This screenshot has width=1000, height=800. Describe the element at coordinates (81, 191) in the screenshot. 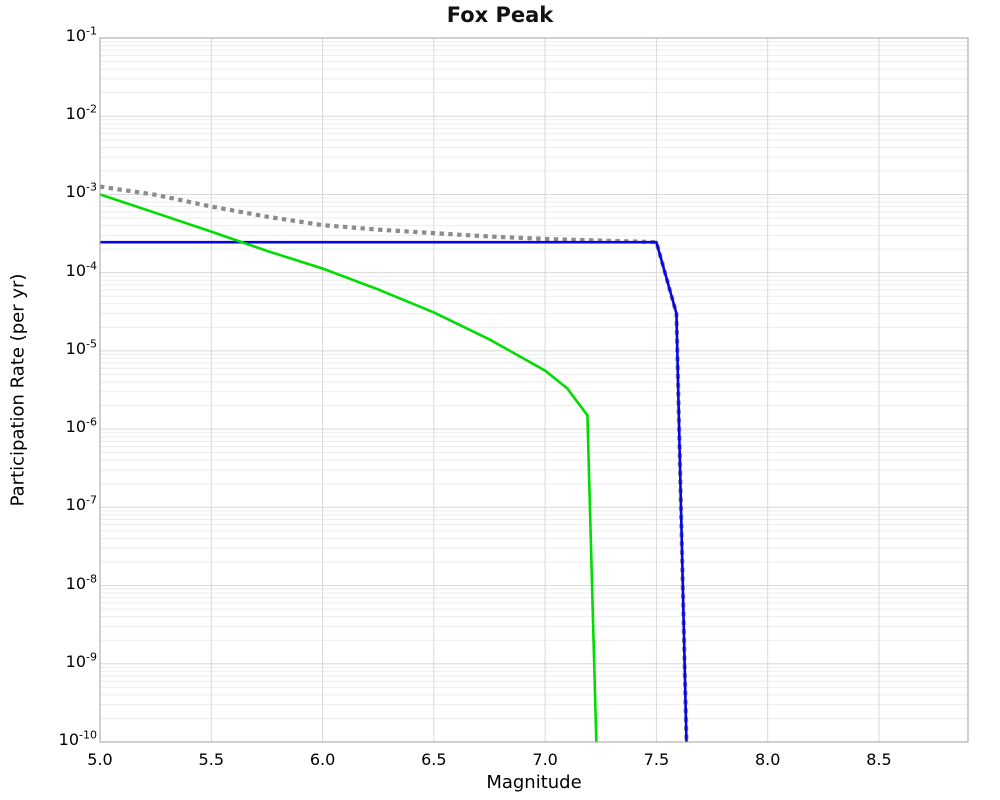

I see `y-tick-label: 10⁻³` at that location.